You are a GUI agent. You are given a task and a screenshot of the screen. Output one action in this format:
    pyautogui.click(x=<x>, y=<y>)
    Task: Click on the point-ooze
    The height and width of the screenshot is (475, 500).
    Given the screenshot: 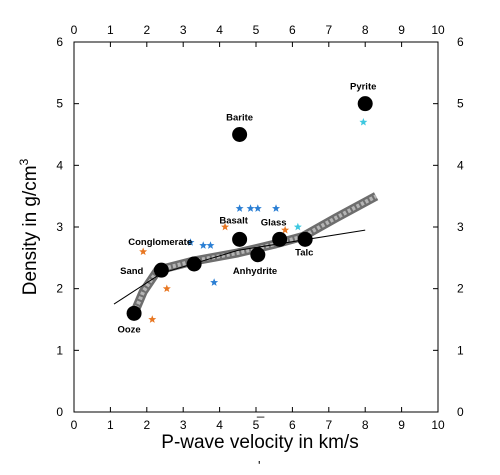 What is the action you would take?
    pyautogui.click(x=134, y=313)
    